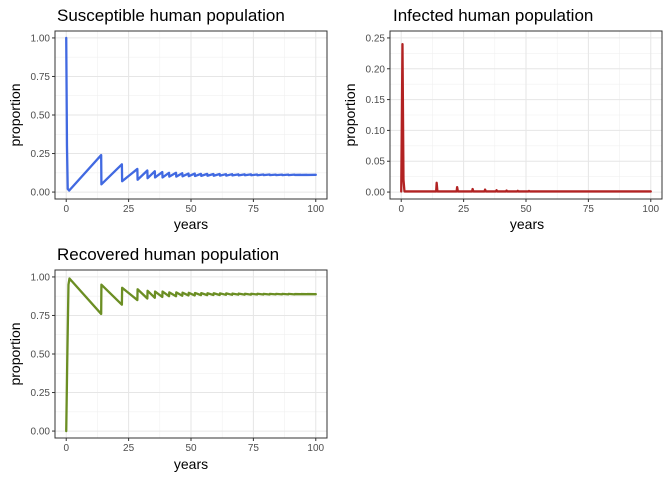  I want to click on y-tick-label: 0.05, so click(376, 162).